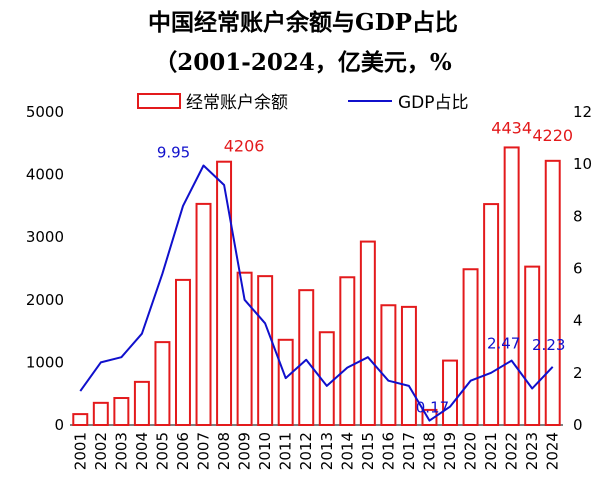  Describe the element at coordinates (101, 451) in the screenshot. I see `x-tick-label: 2002` at that location.